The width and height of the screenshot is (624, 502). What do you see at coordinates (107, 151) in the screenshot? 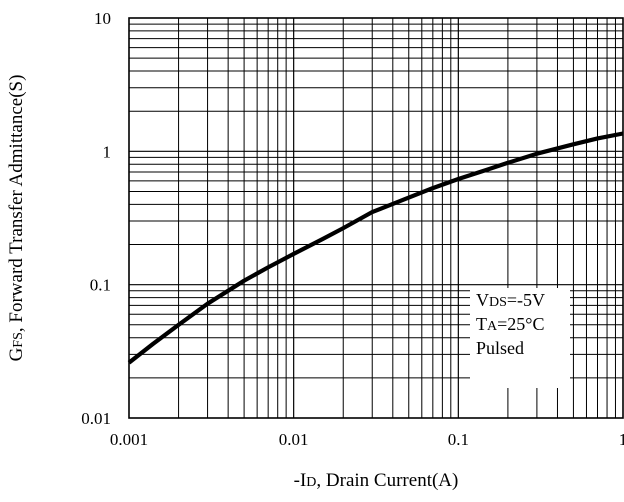
I see `y-tick-label: 1` at bounding box center [107, 151].